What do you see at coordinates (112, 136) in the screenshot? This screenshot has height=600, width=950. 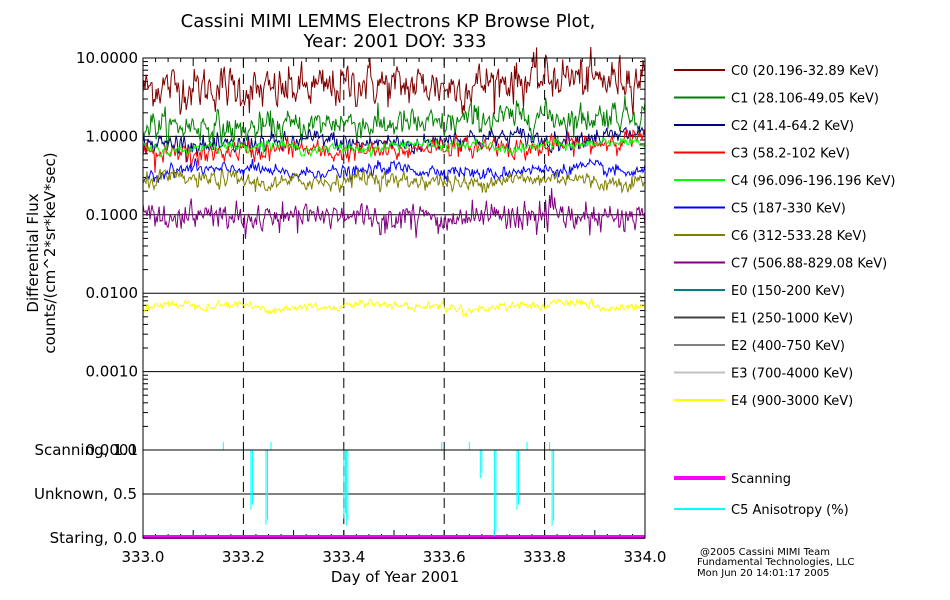 I see `upper-y-tick-label: 1.0000` at bounding box center [112, 136].